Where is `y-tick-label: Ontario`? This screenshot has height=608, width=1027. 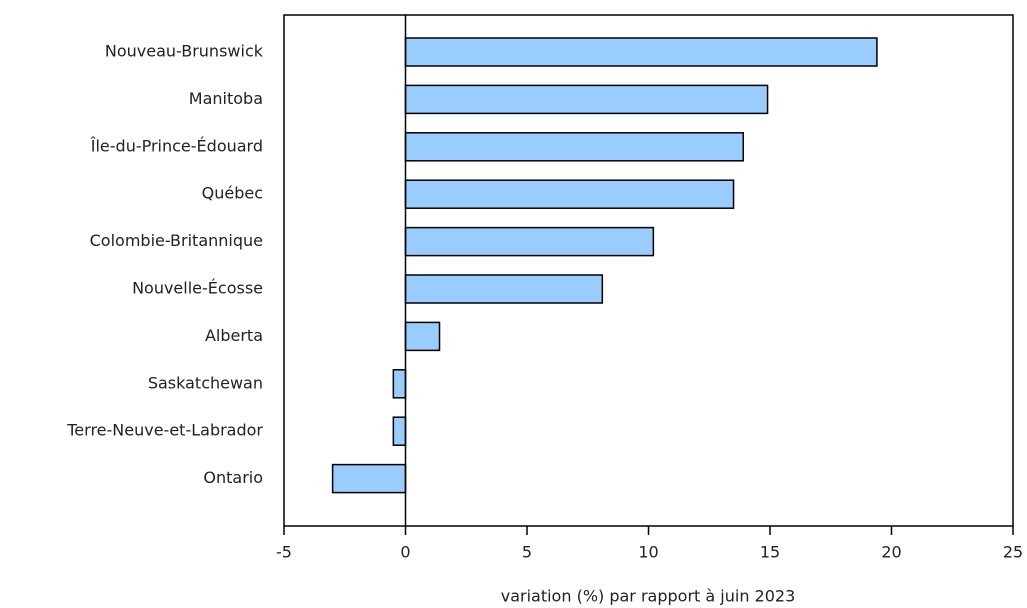
y-tick-label: Ontario is located at coordinates (233, 477).